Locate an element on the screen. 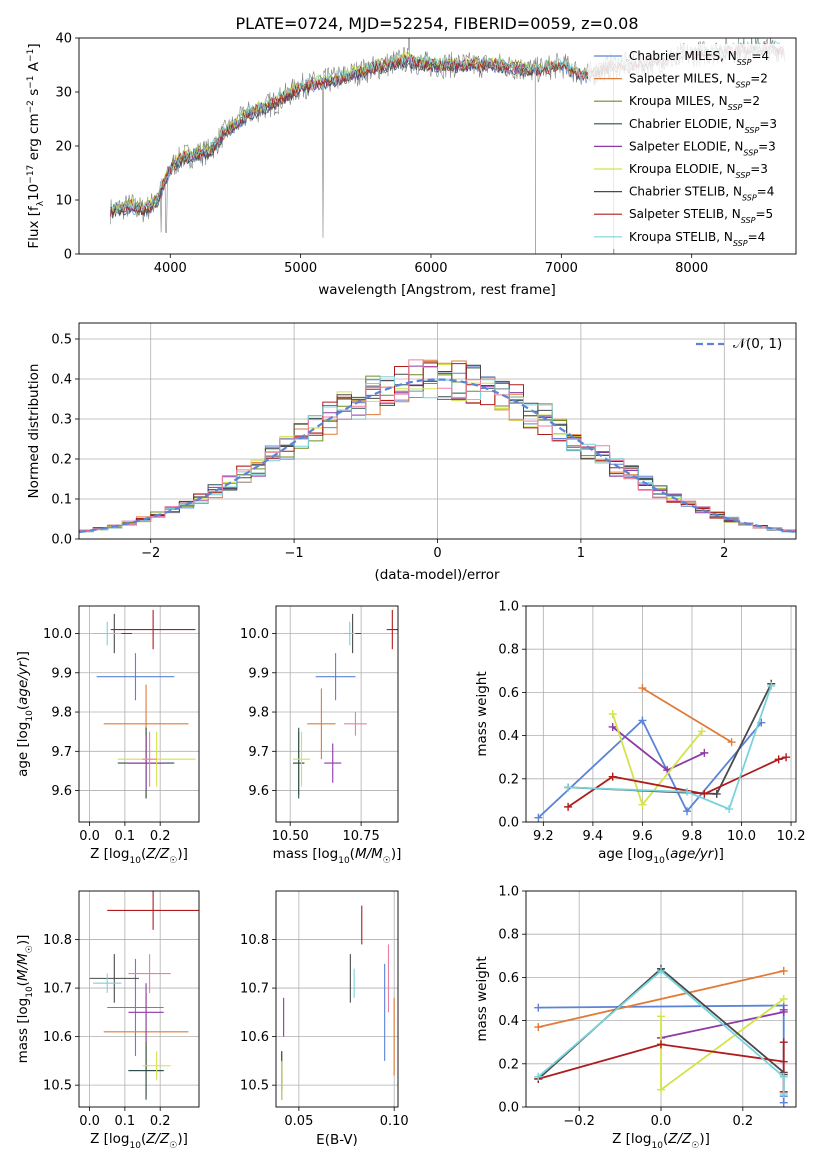 Image resolution: width=819 pixels, height=1170 pixels. label-part: age/yr is located at coordinates (23, 682).